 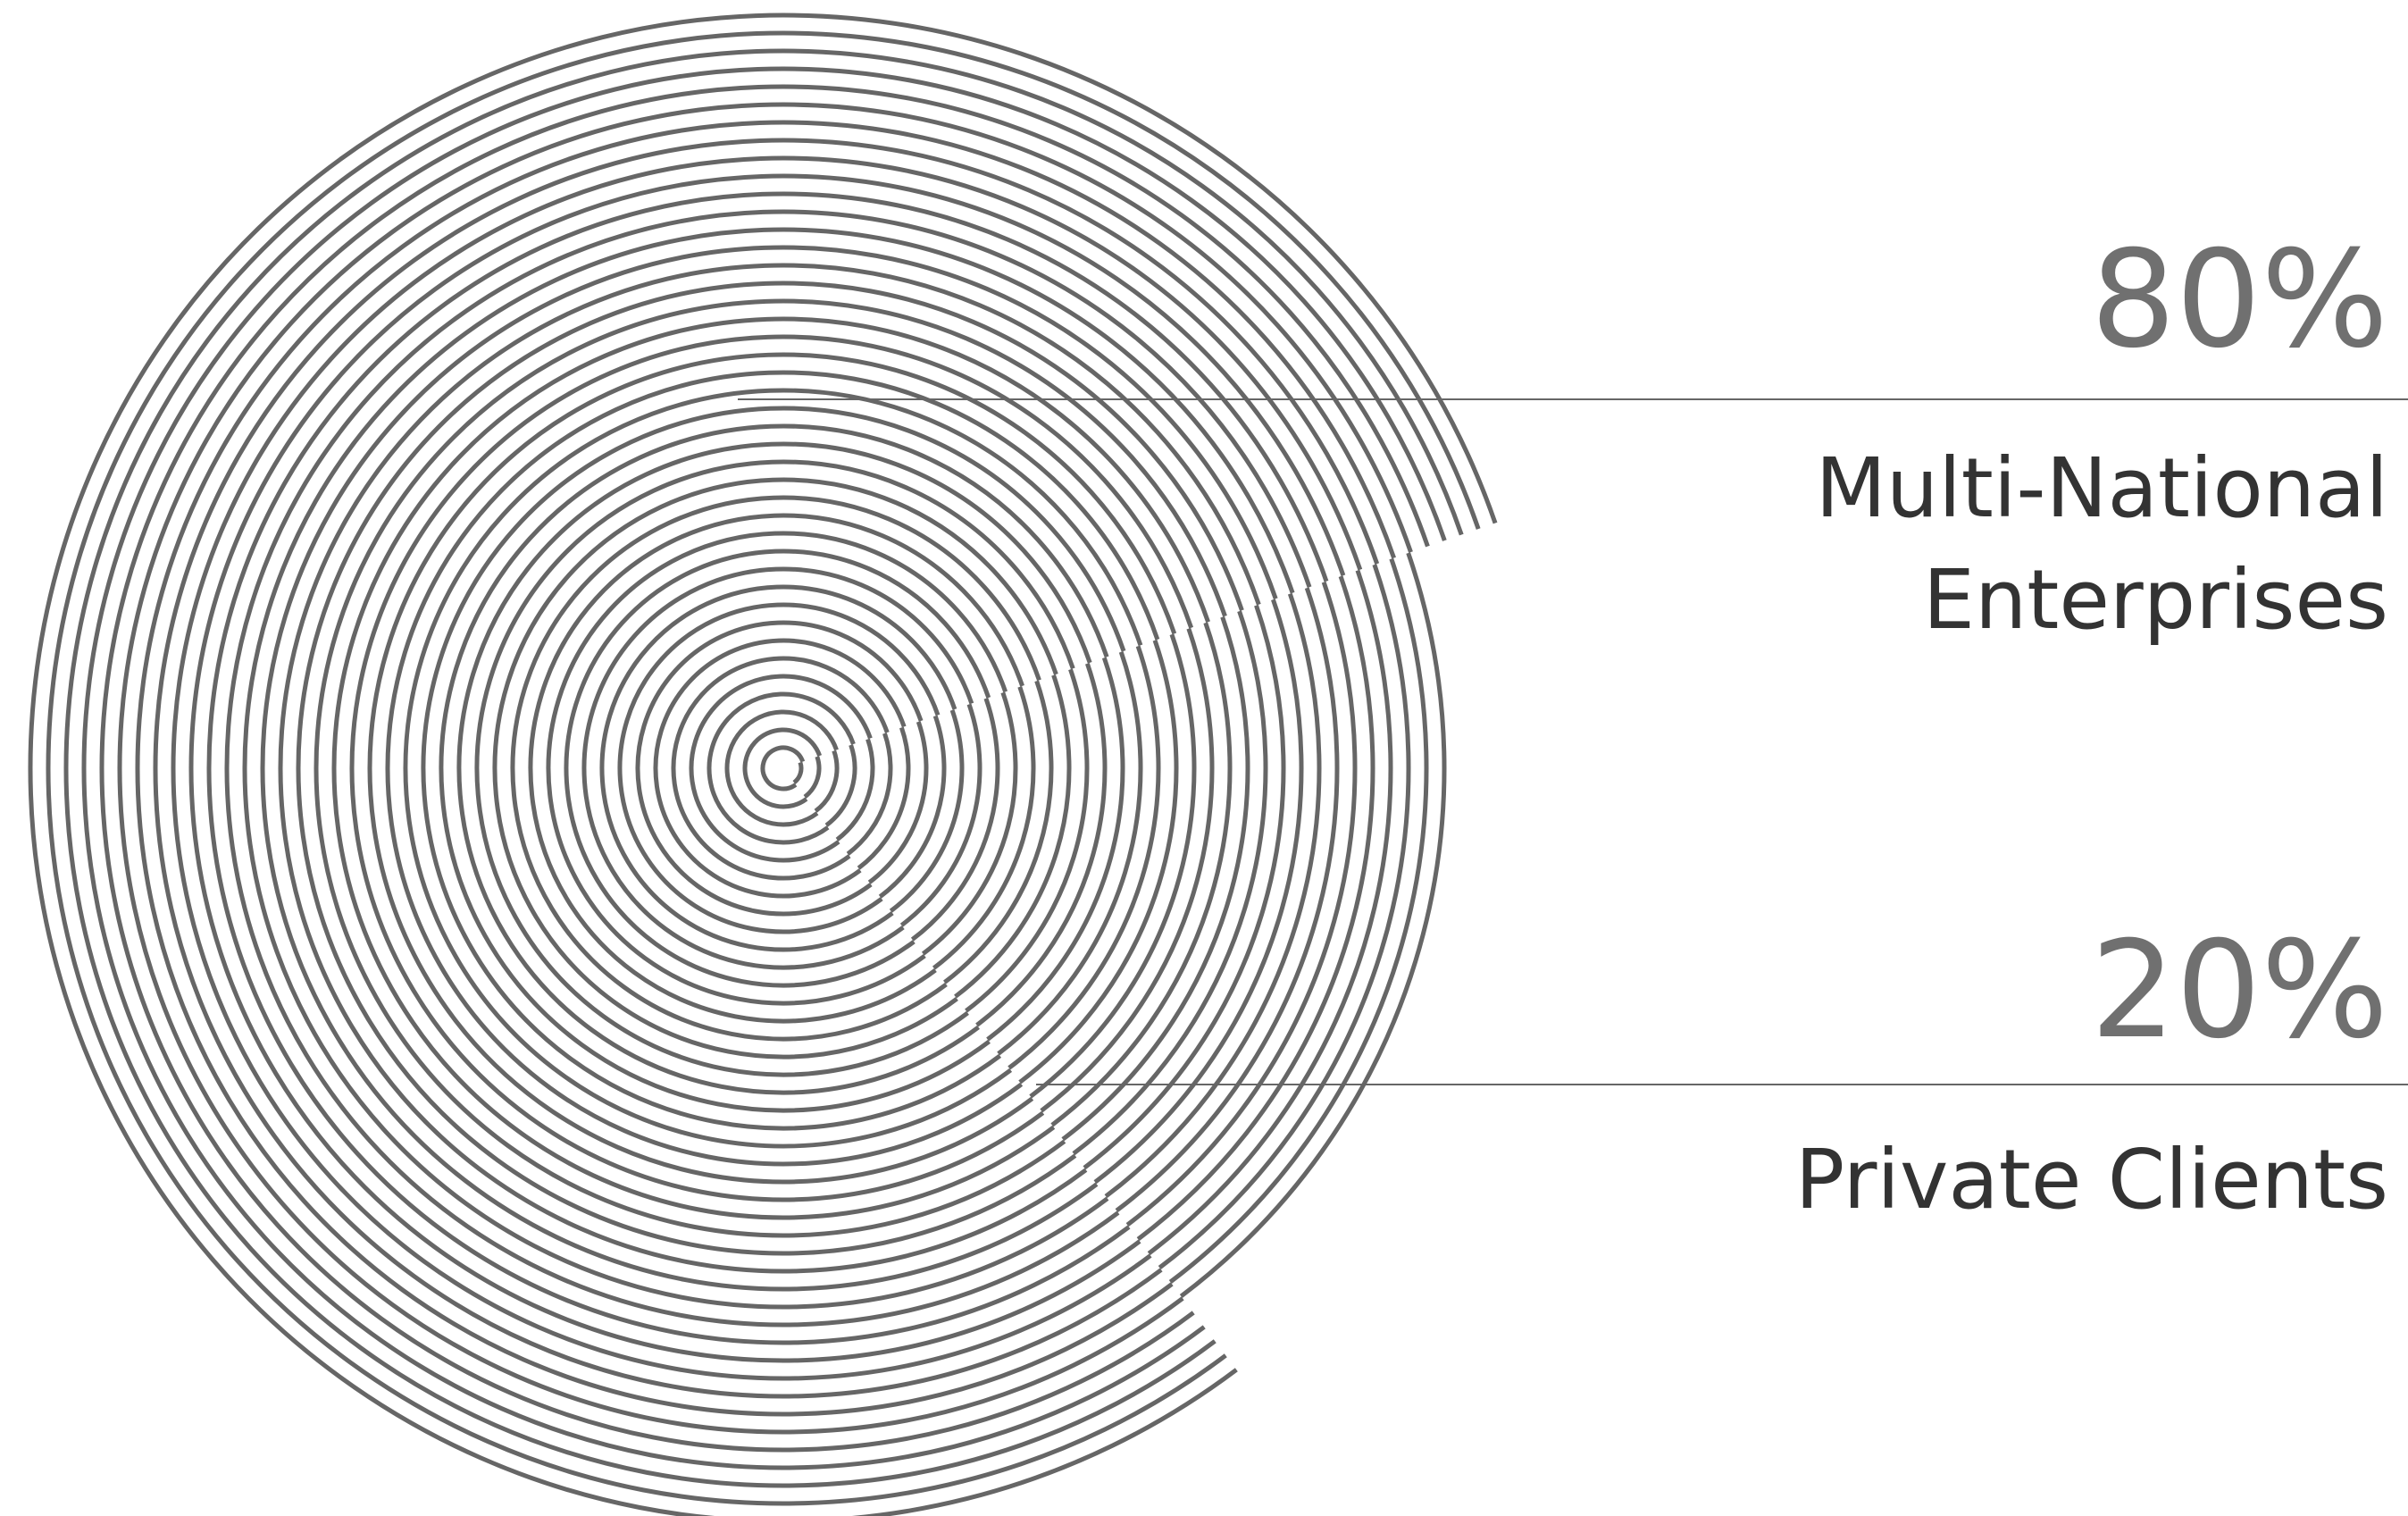 What do you see at coordinates (2101, 544) in the screenshot?
I see `category-label: Multi-National Enterprises` at bounding box center [2101, 544].